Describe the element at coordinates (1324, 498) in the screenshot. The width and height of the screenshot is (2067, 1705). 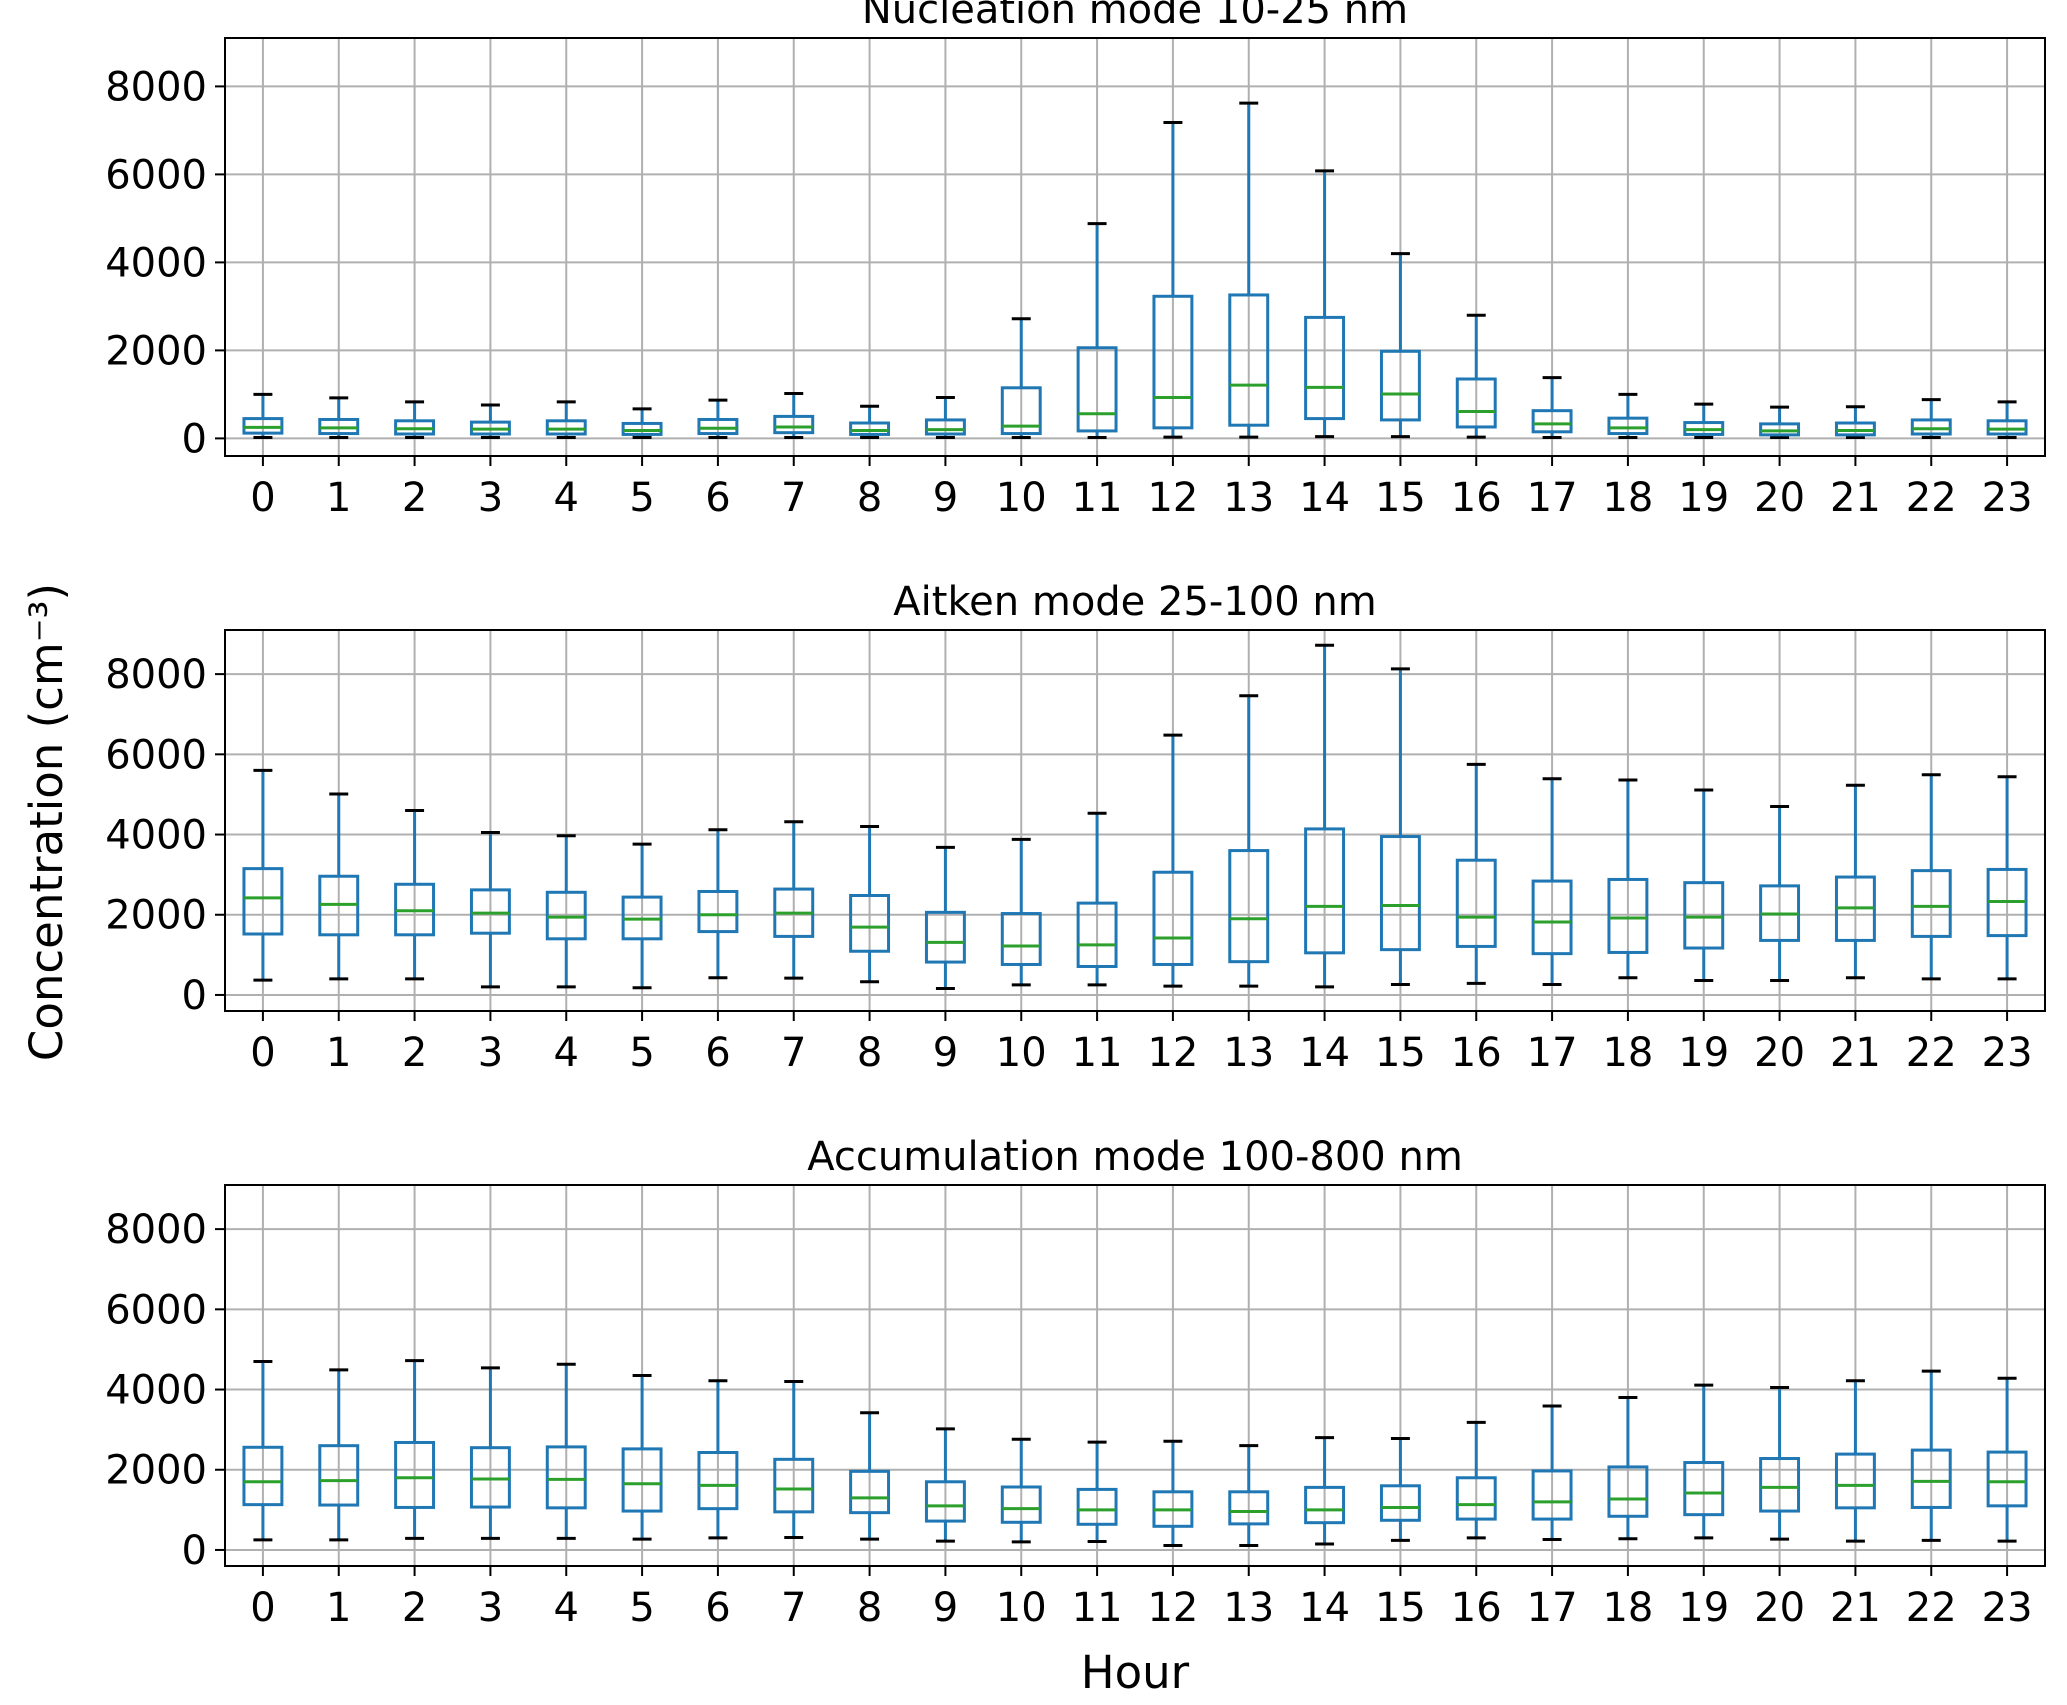
I see `x-tick-label: 14` at that location.